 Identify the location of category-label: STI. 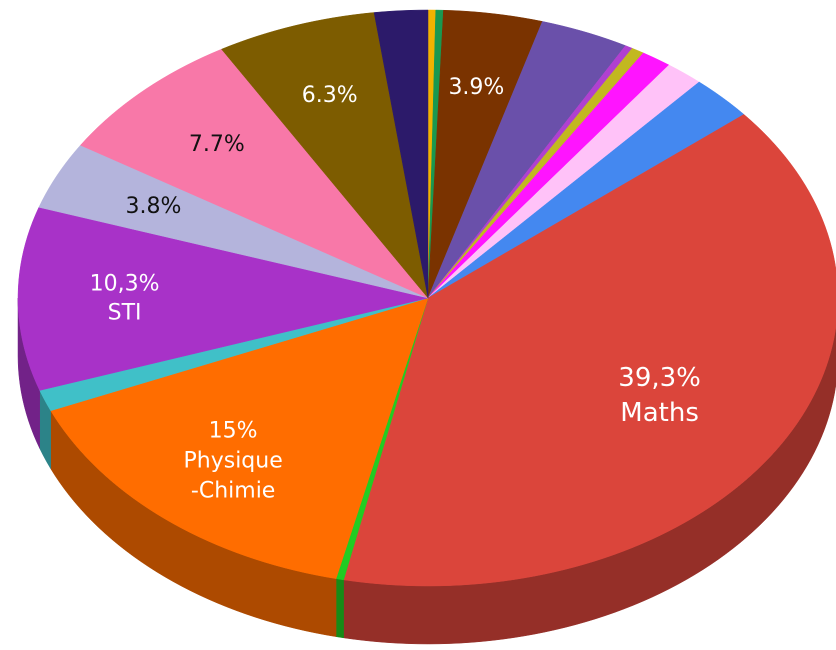
(124, 313).